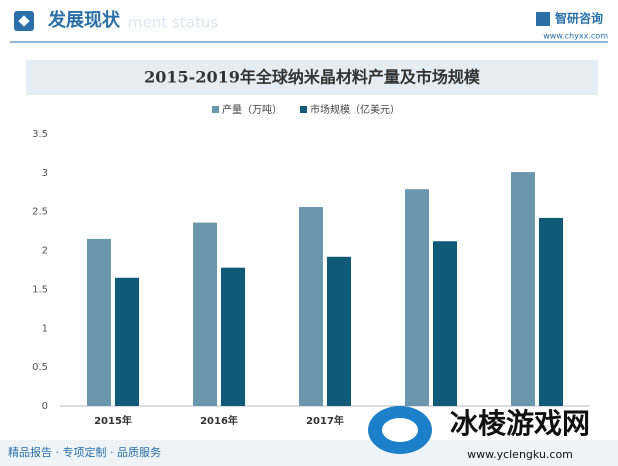 The image size is (618, 466). I want to click on y-tick-label: 3, so click(45, 173).